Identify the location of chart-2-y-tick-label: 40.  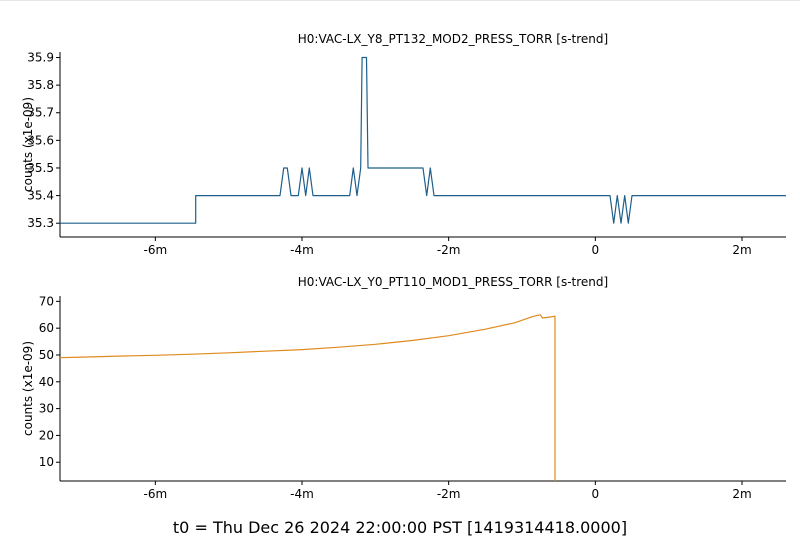
(46, 382).